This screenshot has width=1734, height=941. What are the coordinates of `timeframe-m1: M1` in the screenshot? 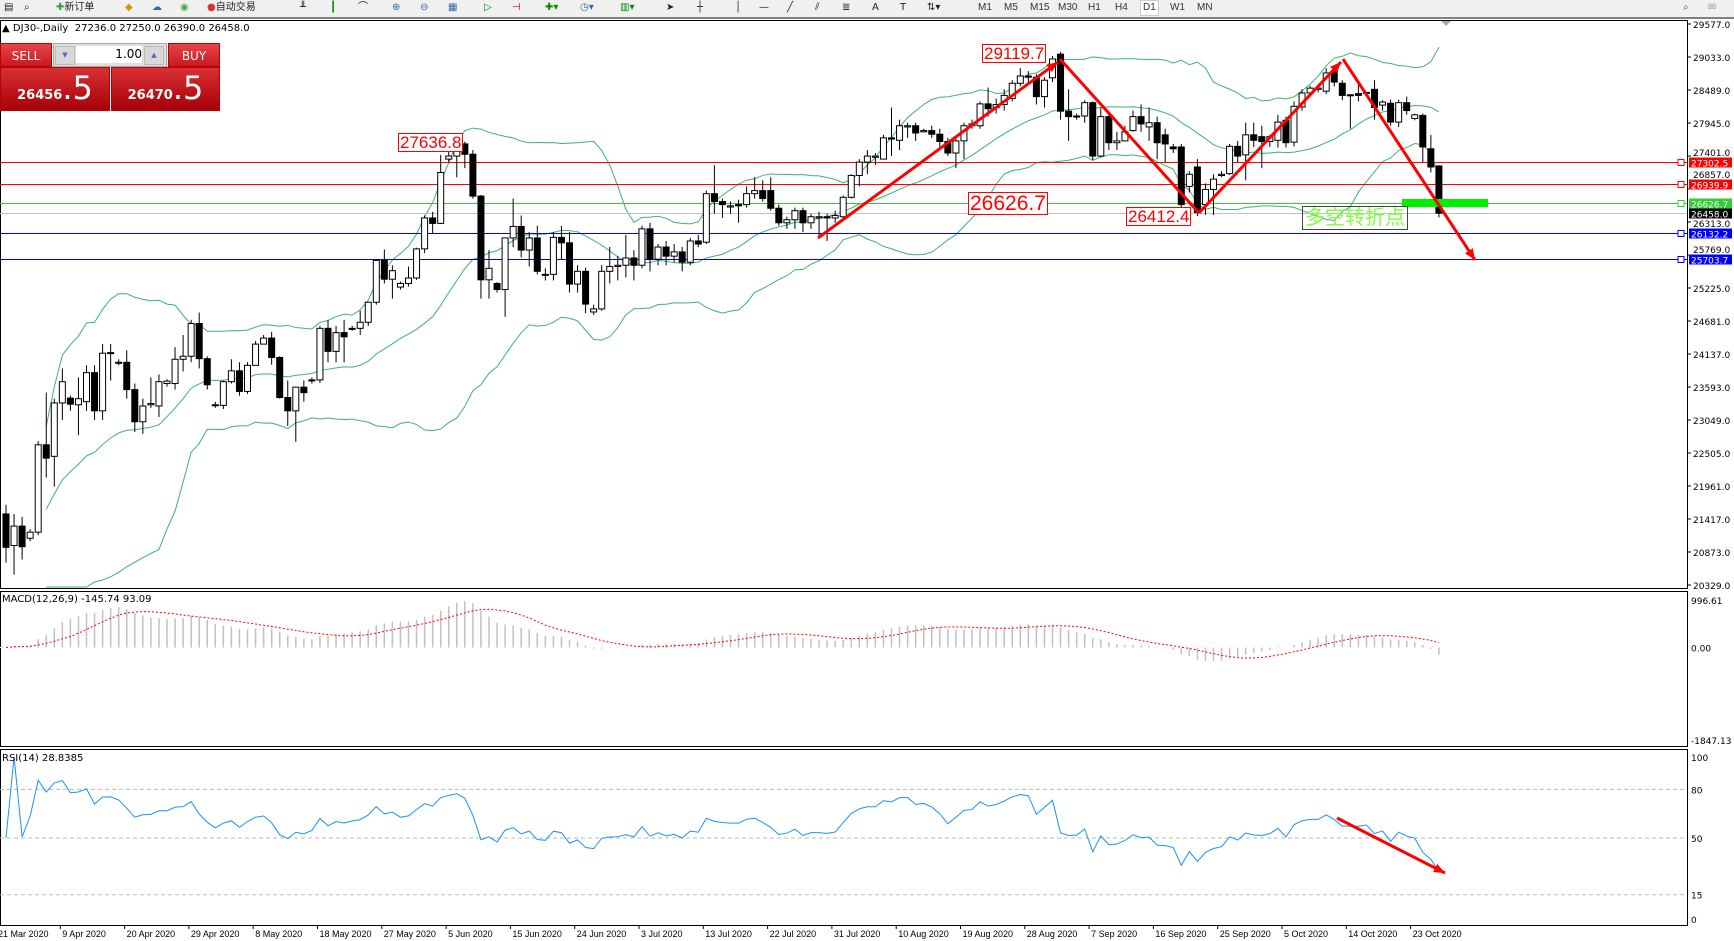 It's located at (985, 7).